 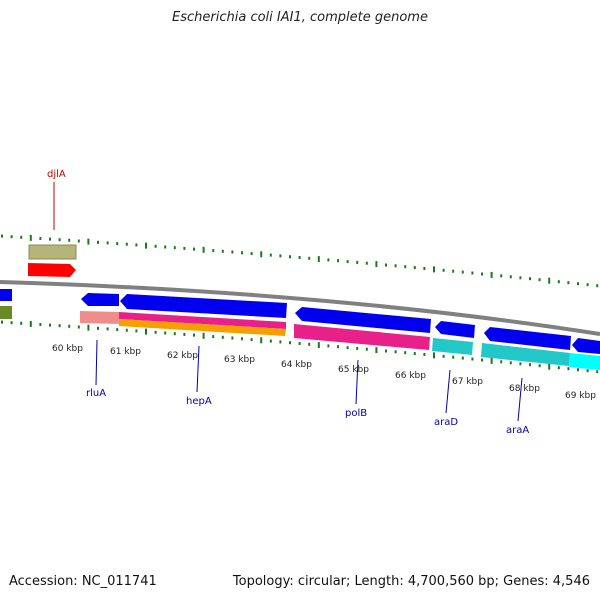 What do you see at coordinates (452, 346) in the screenshot?
I see `cog-block-arad` at bounding box center [452, 346].